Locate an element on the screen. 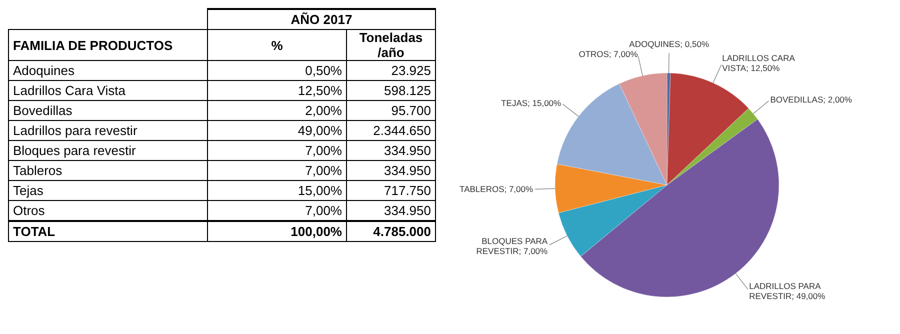  data-label: 717.750 is located at coordinates (391, 190).